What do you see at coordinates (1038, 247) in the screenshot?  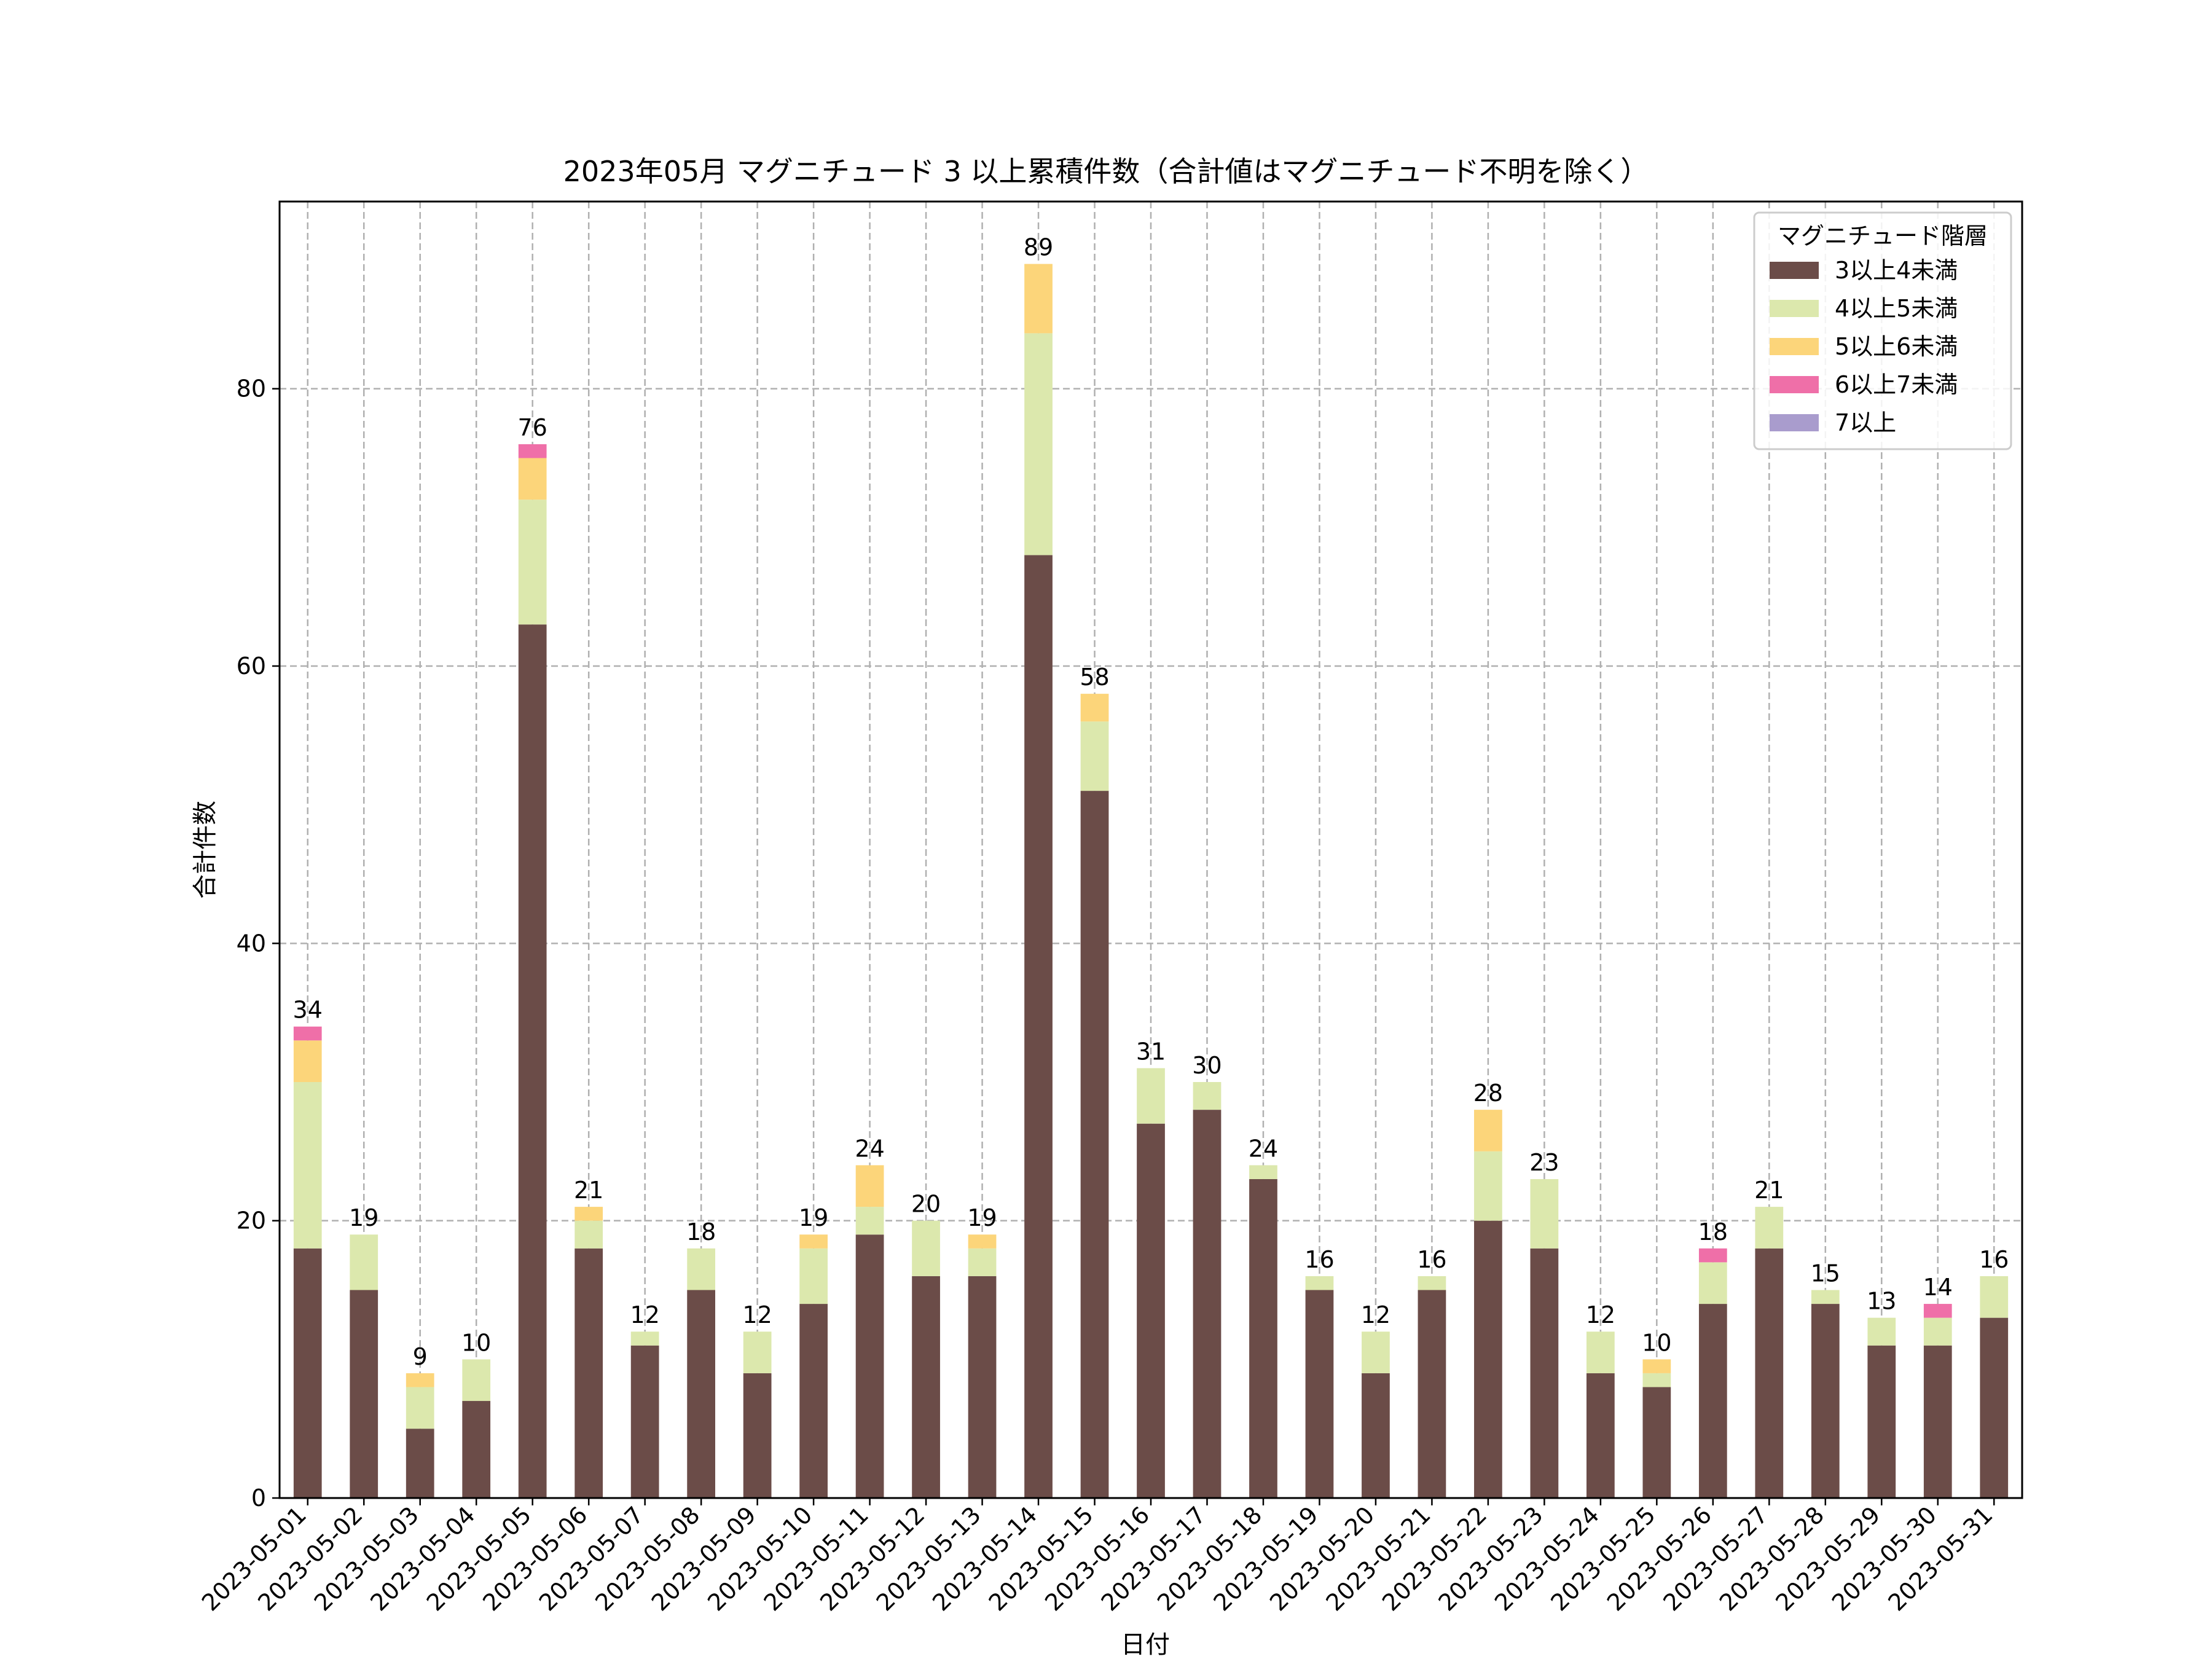 I see `data-label: 89` at bounding box center [1038, 247].